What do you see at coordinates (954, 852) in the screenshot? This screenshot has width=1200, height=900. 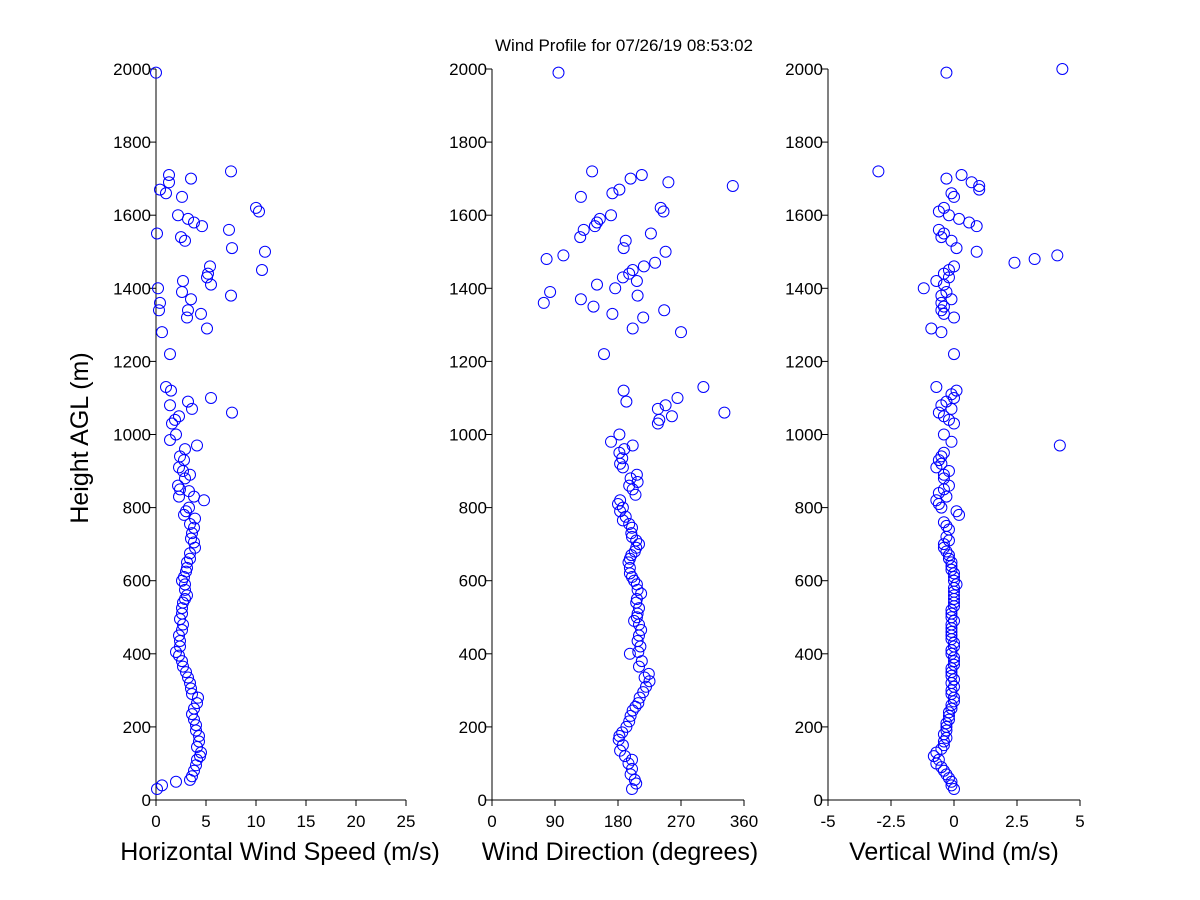 I see `x-axis-label: Vertical Wind (m/s)` at bounding box center [954, 852].